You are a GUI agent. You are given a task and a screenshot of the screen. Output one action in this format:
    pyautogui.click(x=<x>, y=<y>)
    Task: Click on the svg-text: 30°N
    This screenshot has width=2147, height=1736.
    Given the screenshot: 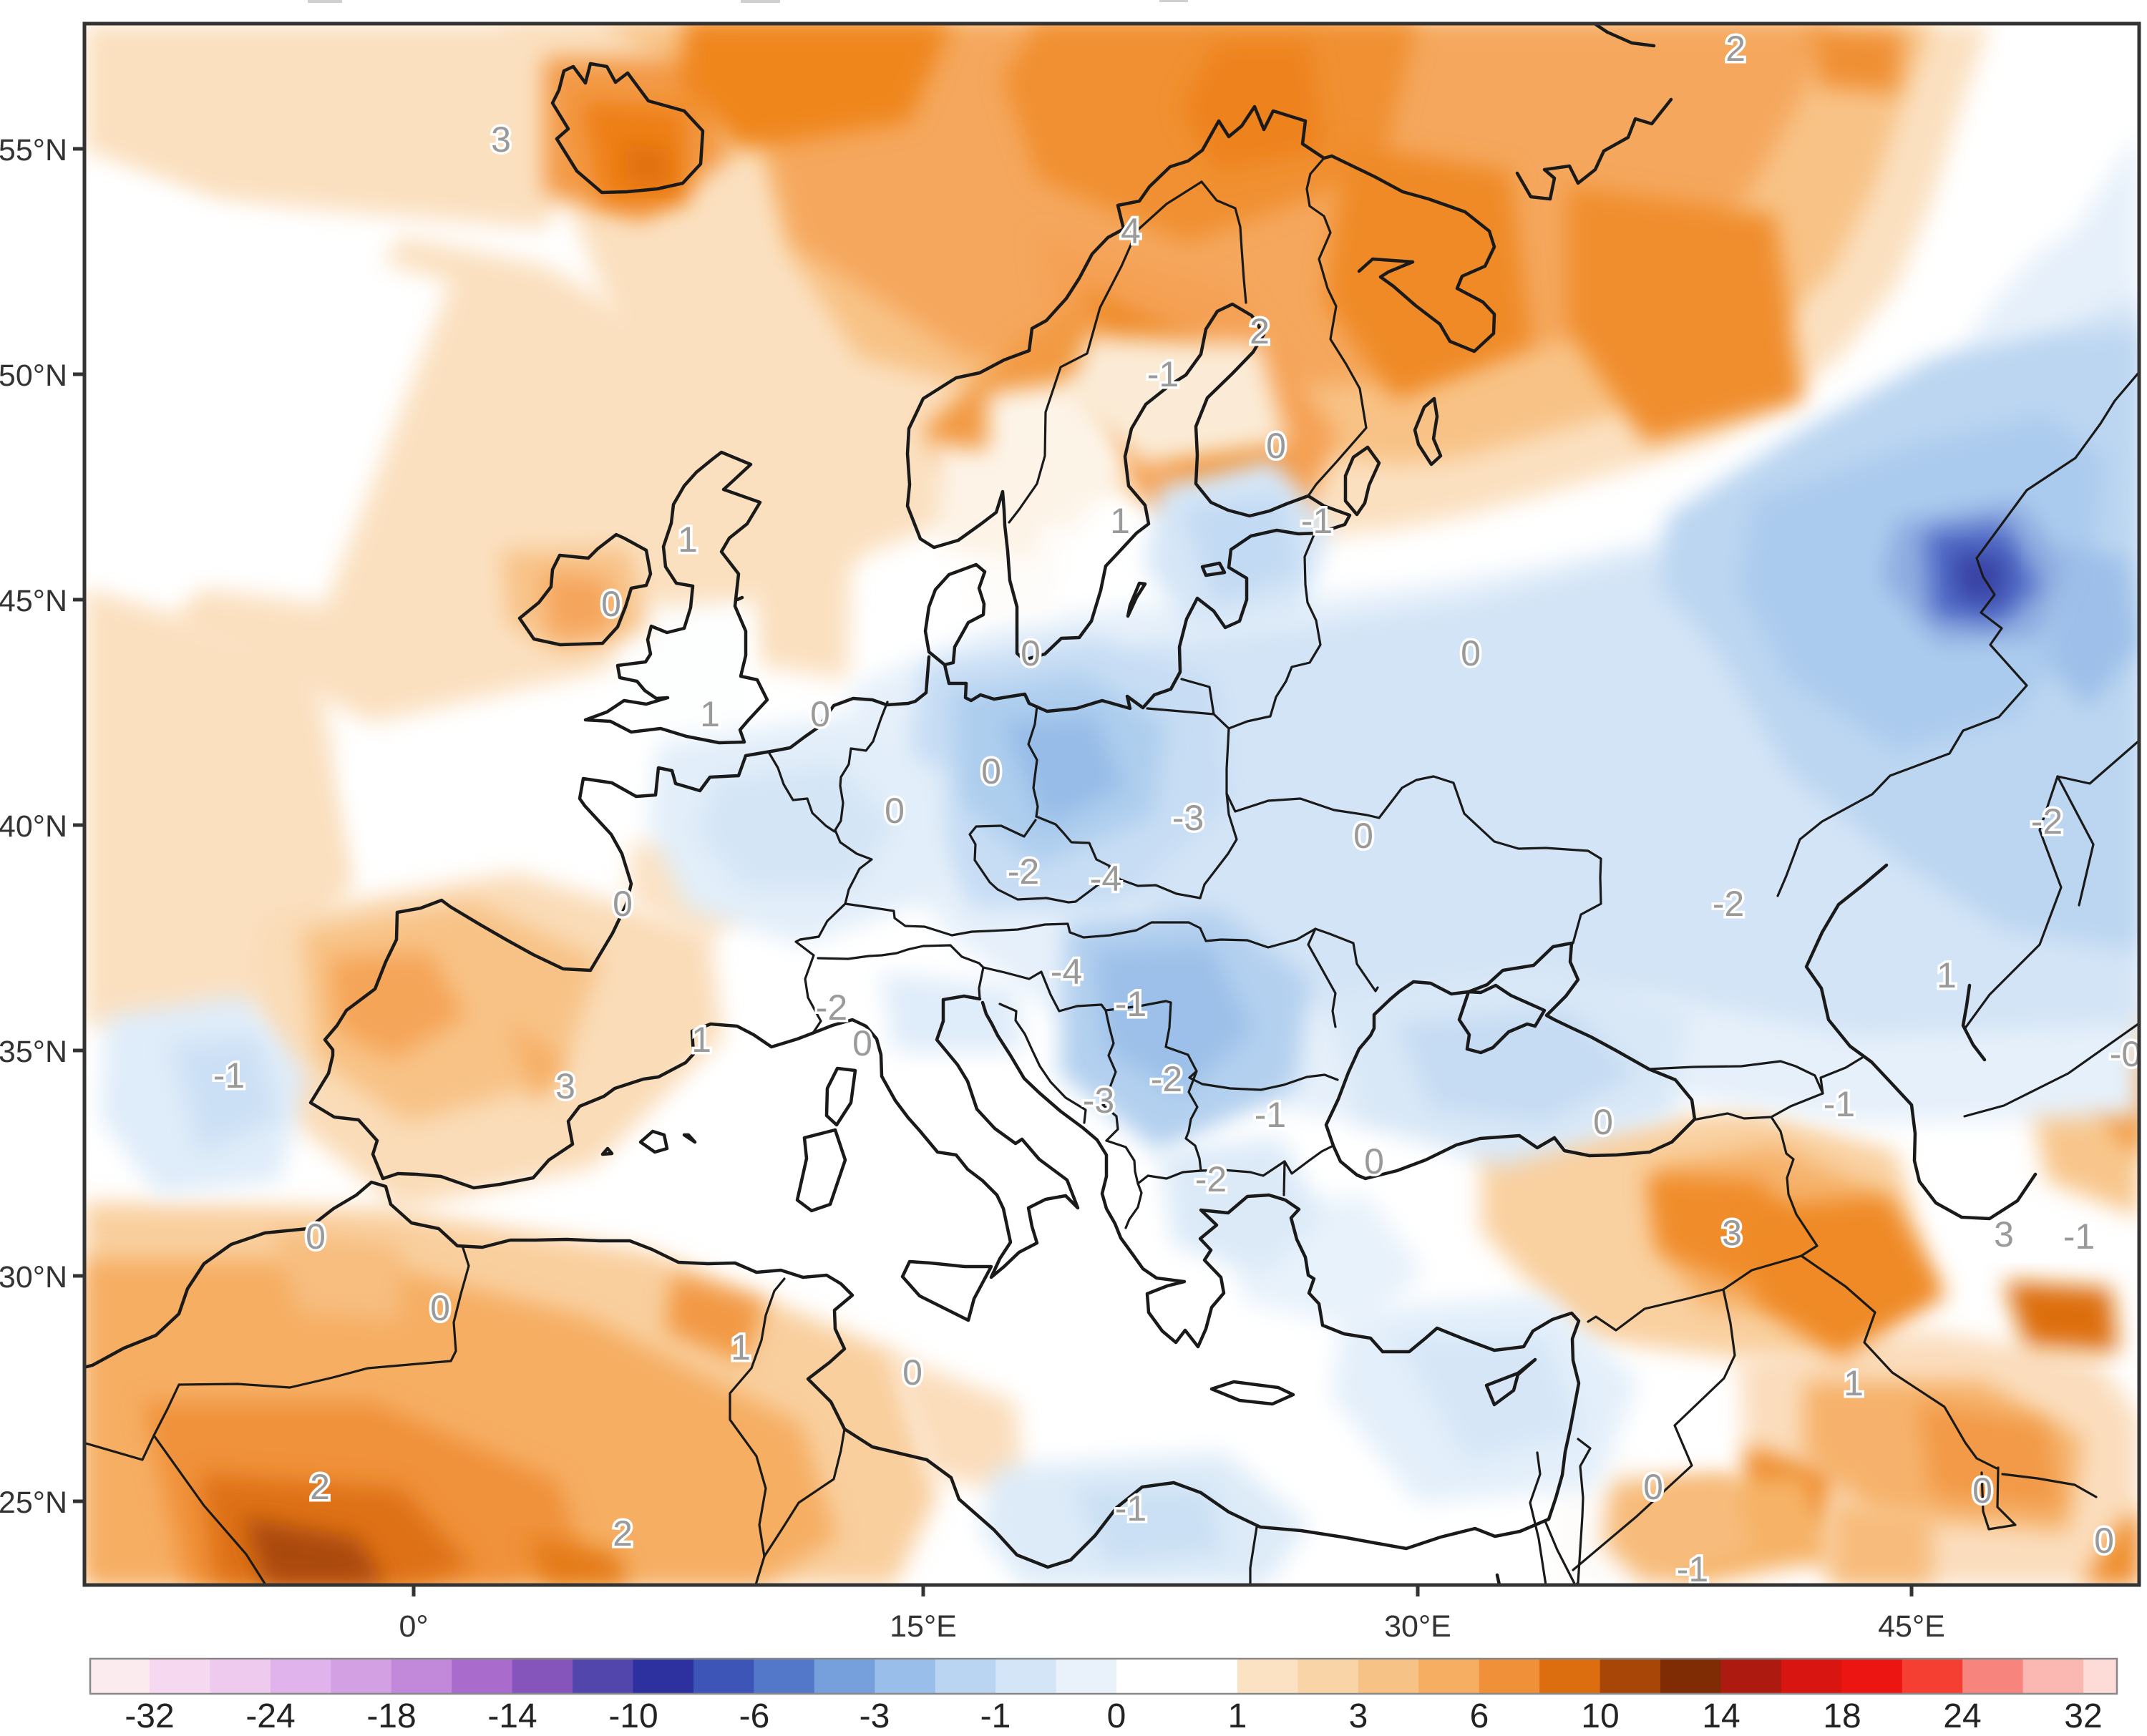 What is the action you would take?
    pyautogui.click(x=33, y=1277)
    